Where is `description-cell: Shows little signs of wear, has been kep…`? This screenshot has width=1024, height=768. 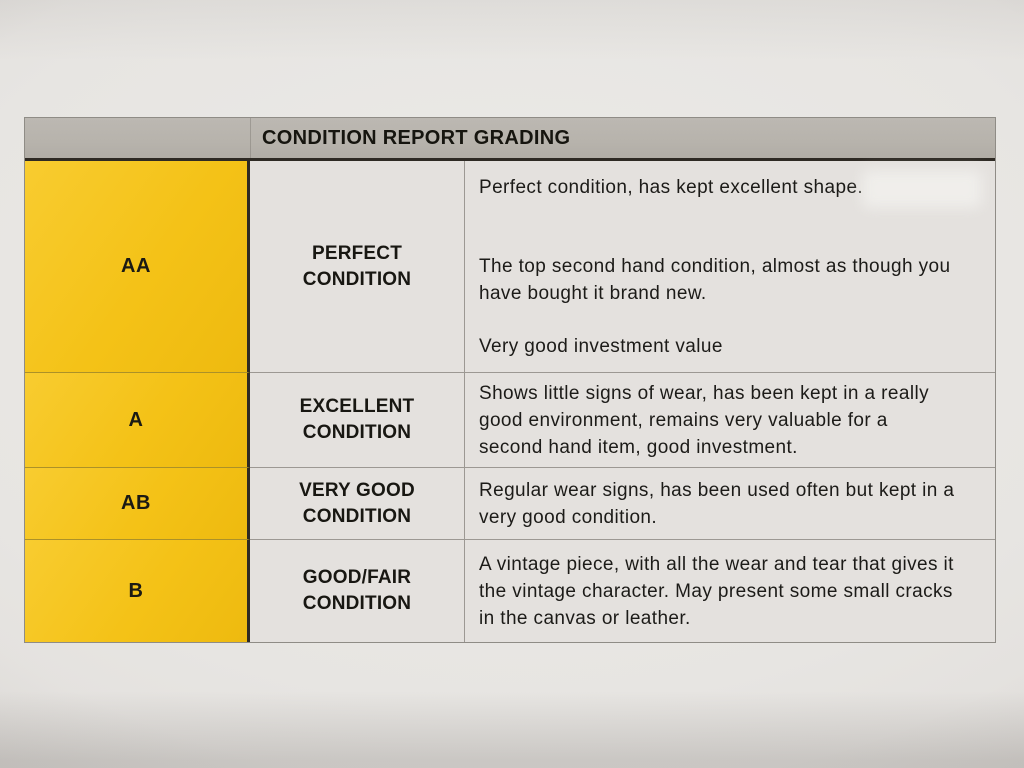
description-cell: Shows little signs of wear, has been kep… is located at coordinates (730, 419).